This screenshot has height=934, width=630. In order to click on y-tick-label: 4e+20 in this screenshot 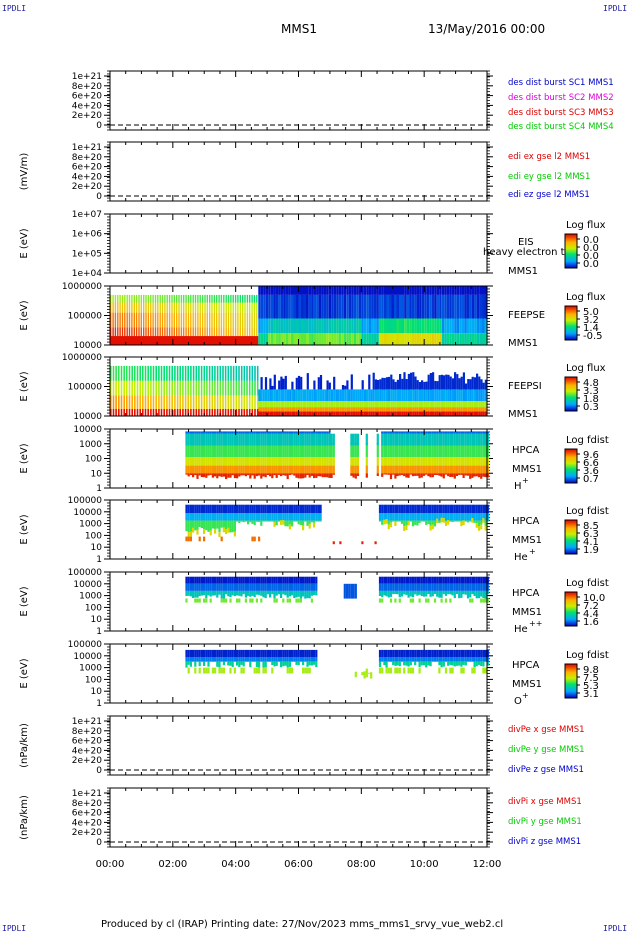, I will do `click(87, 751)`.